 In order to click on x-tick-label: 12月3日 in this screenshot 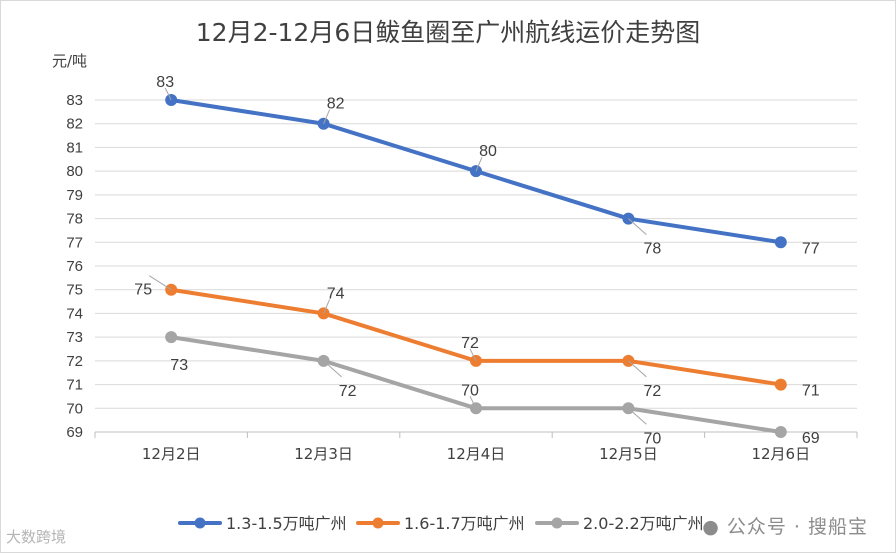, I will do `click(323, 454)`.